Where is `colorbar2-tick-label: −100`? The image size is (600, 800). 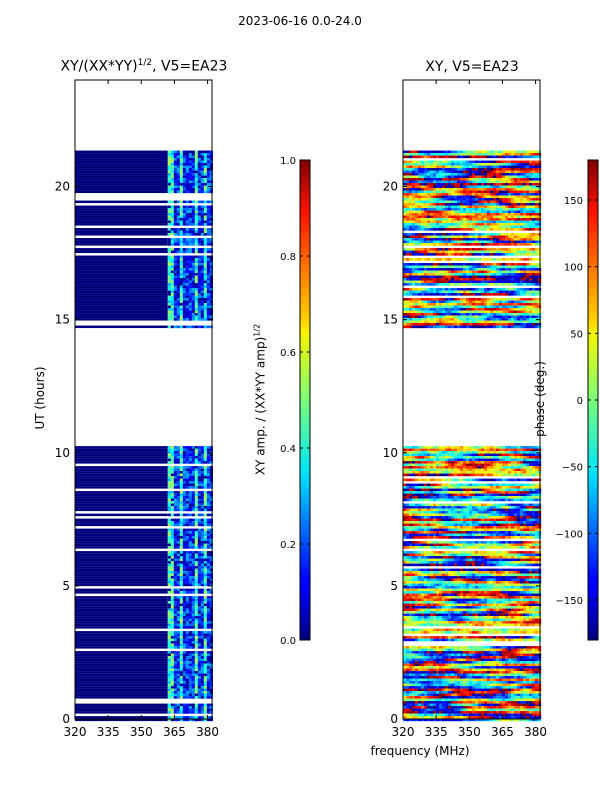
colorbar2-tick-label: −100 is located at coordinates (569, 534).